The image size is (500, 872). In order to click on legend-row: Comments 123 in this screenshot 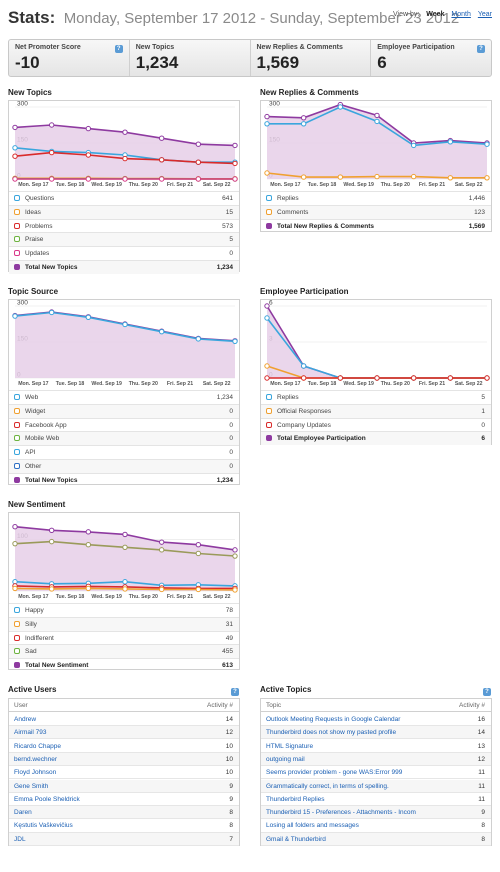, I will do `click(376, 211)`.